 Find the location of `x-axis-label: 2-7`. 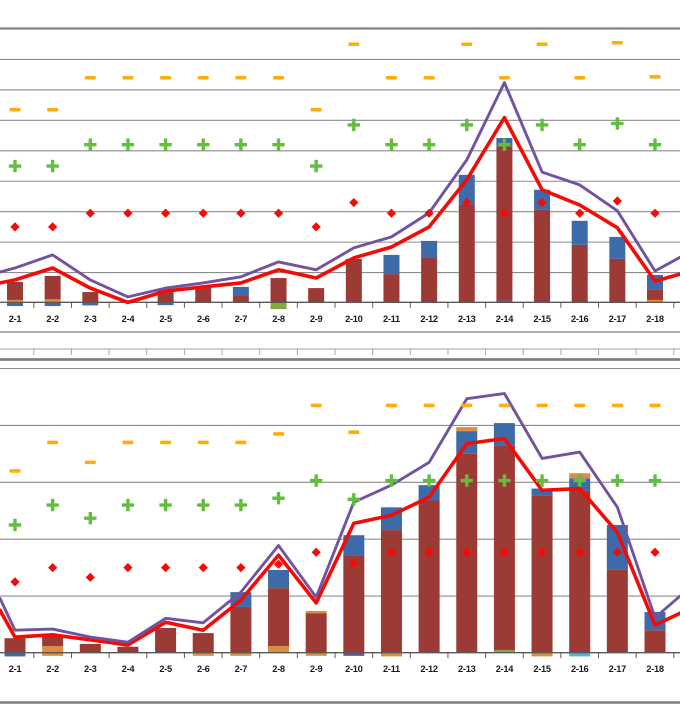

x-axis-label: 2-7 is located at coordinates (241, 669).